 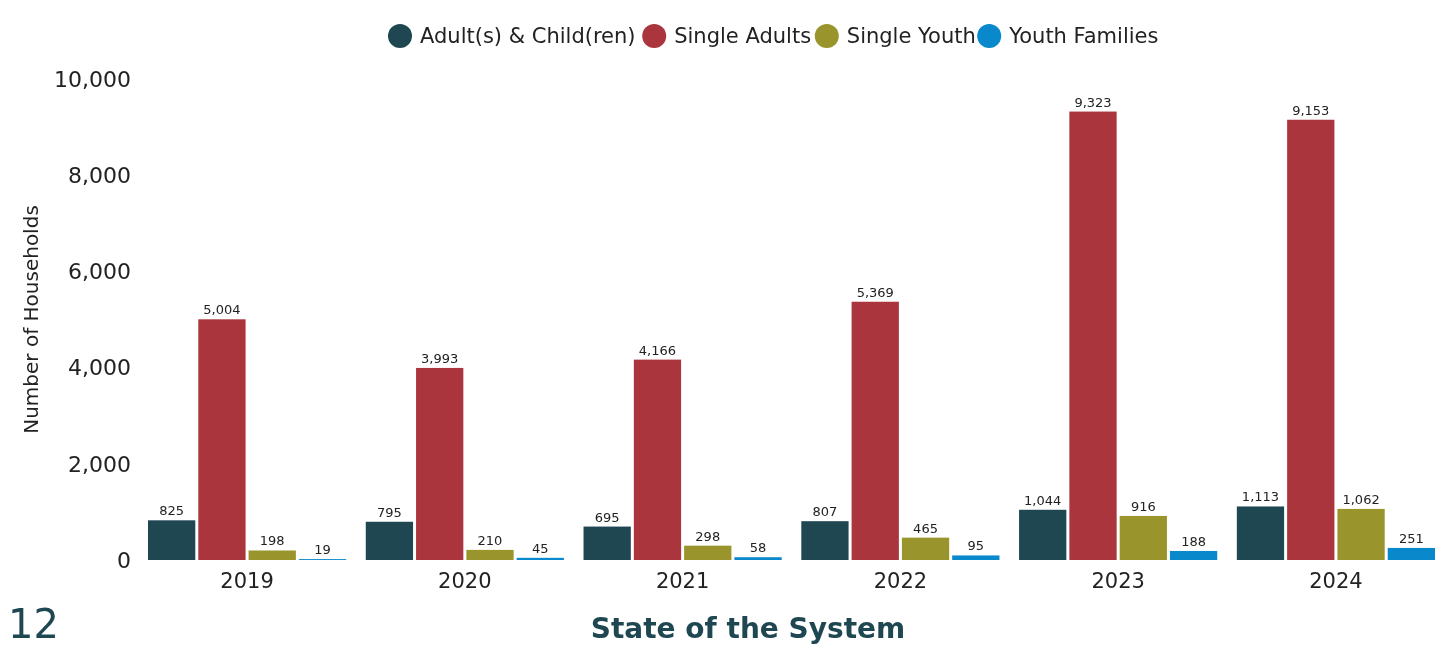 I want to click on data-label: 4,166, so click(x=657, y=350).